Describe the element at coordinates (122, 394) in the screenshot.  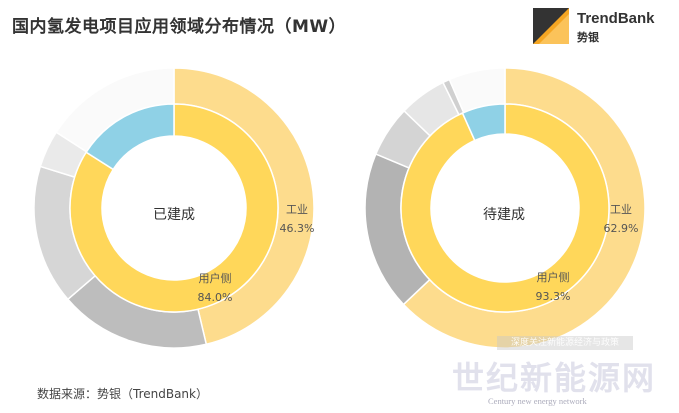
I see `data-source: 数据来源：势银（TrendBank）` at that location.